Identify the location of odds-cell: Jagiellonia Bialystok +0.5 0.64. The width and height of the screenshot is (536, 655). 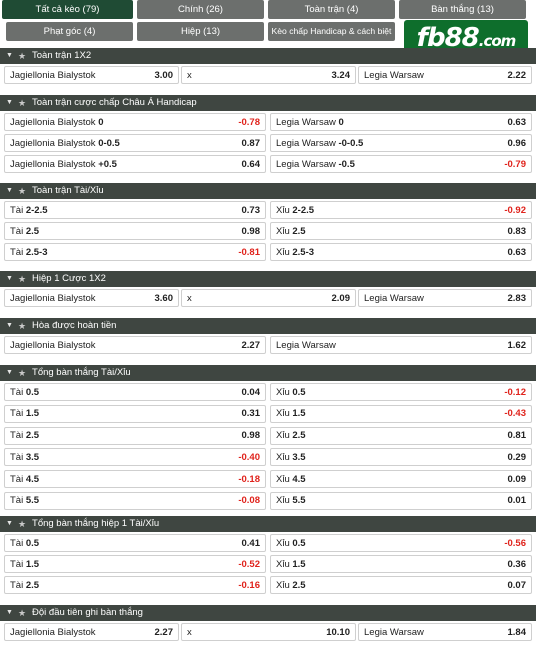
(135, 164).